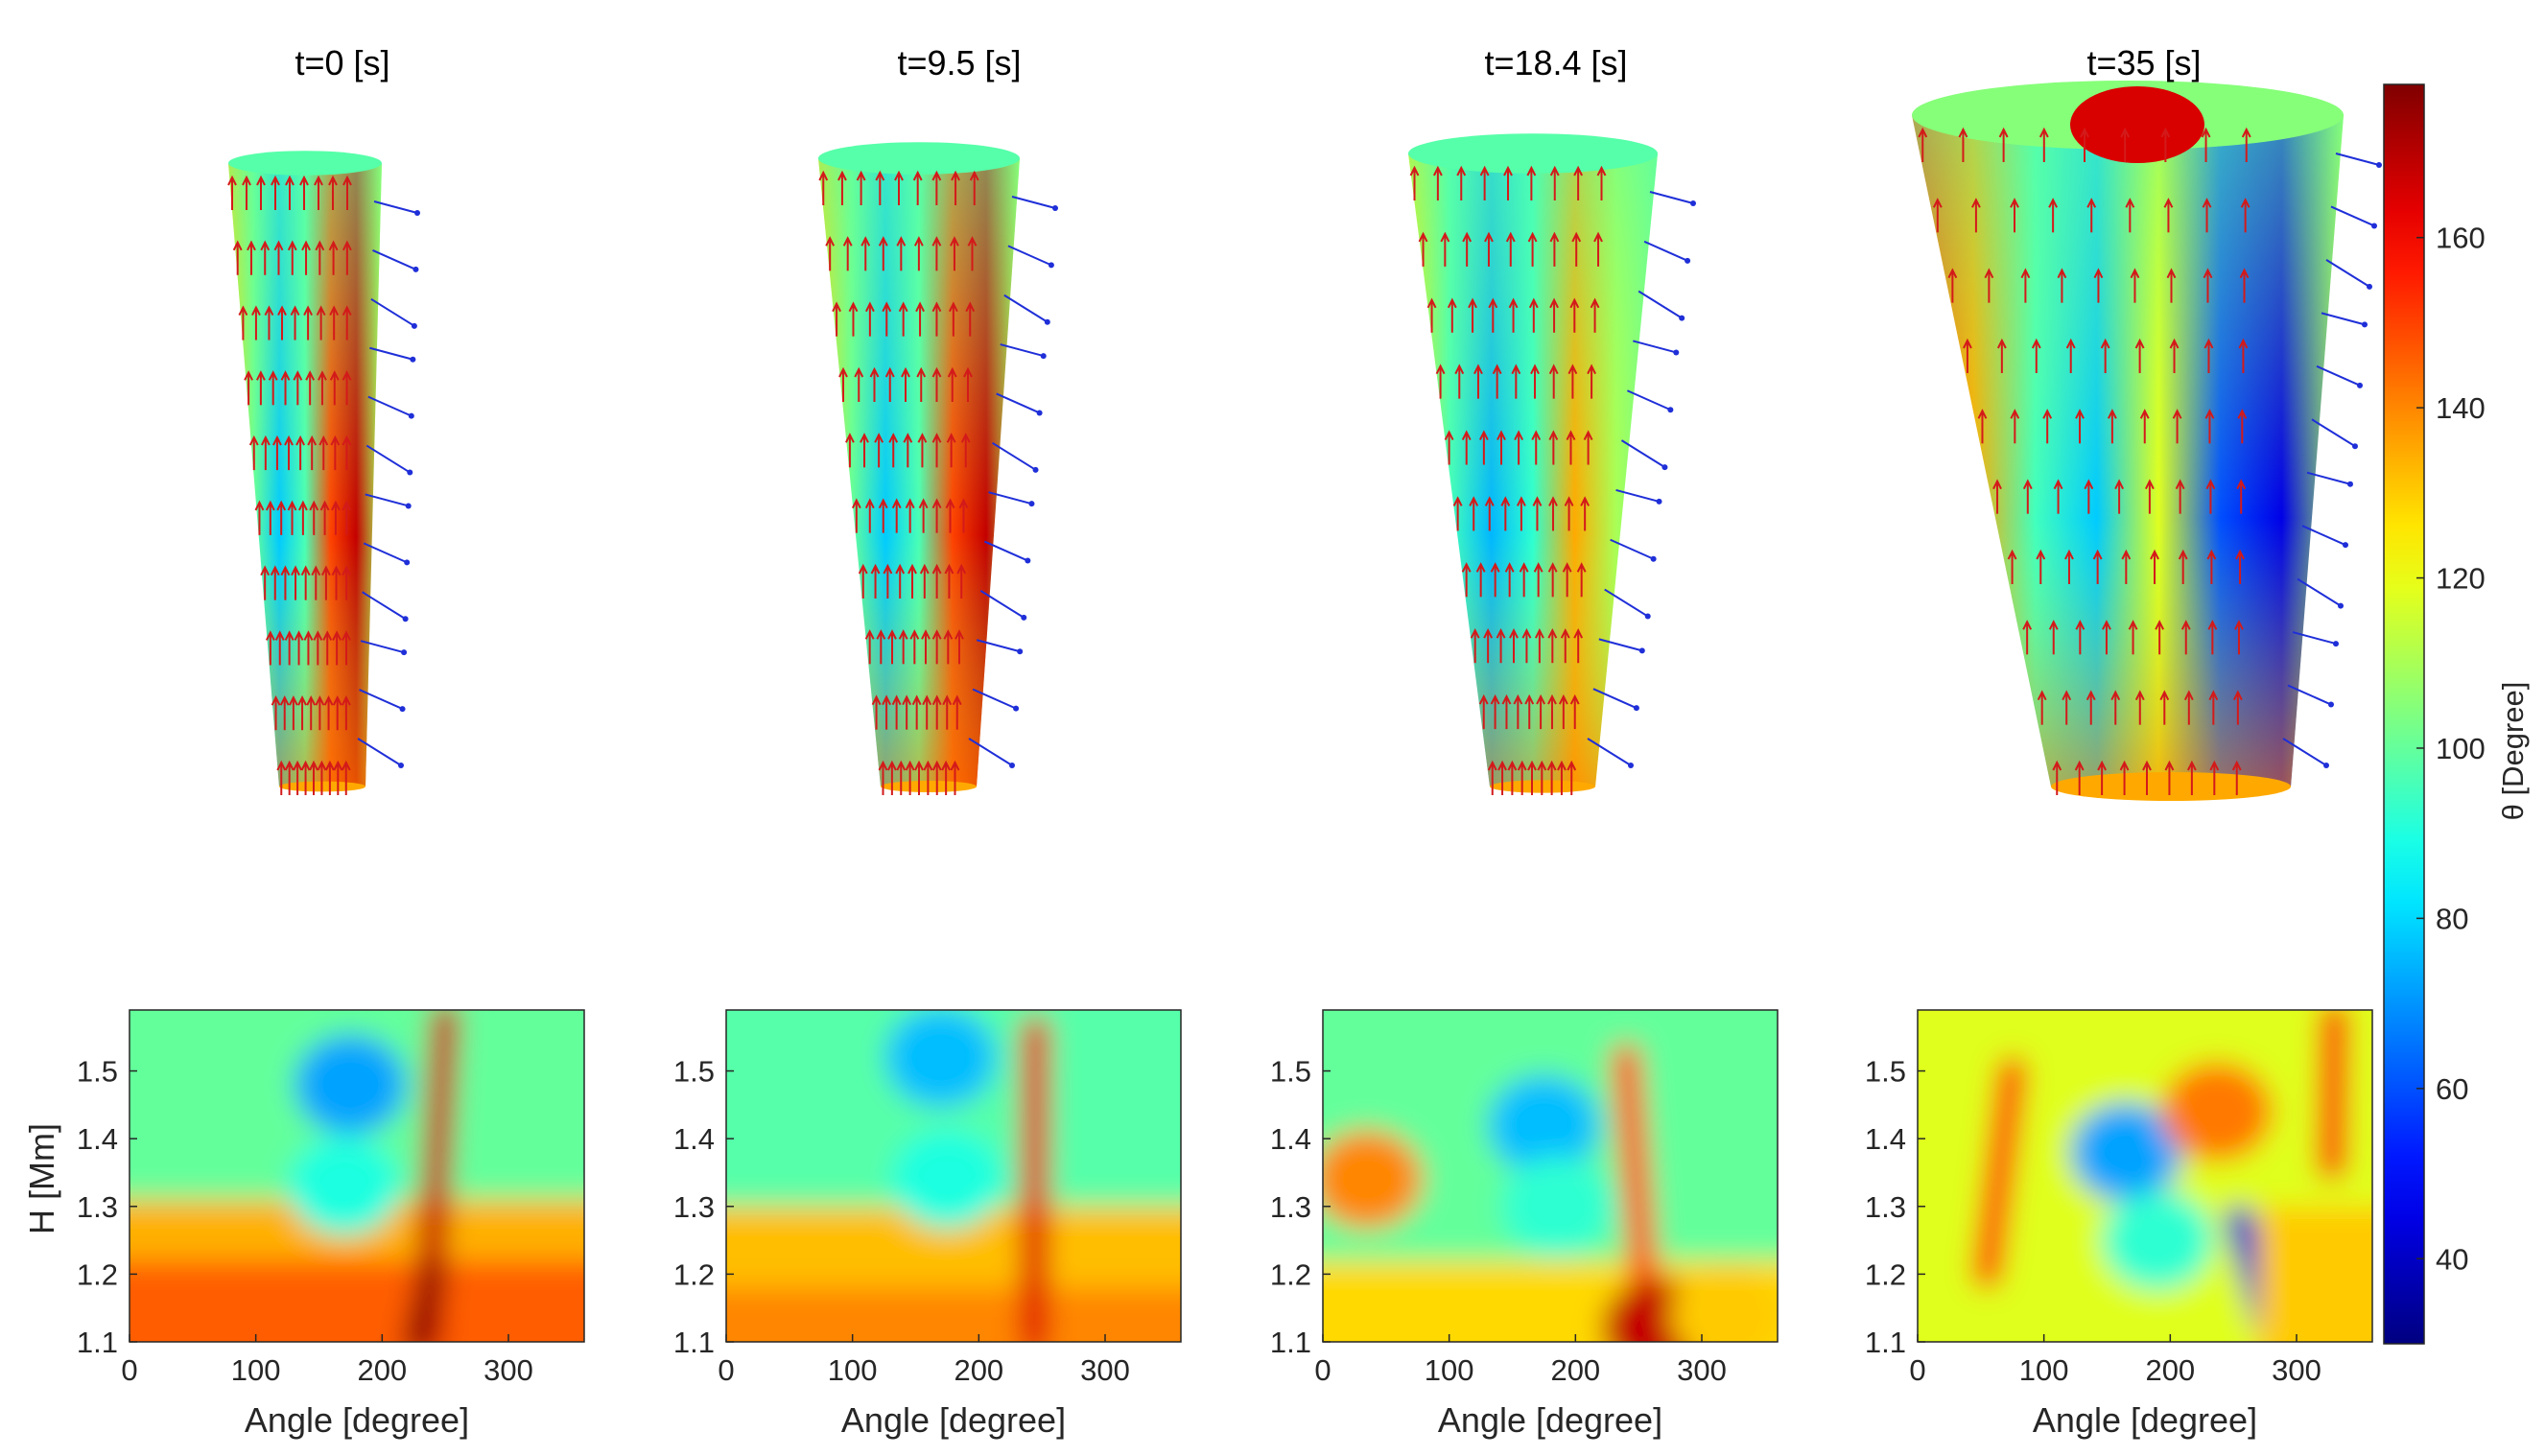 This screenshot has height=1456, width=2545. I want to click on x-axis-label: Angle [degree], so click(2145, 1420).